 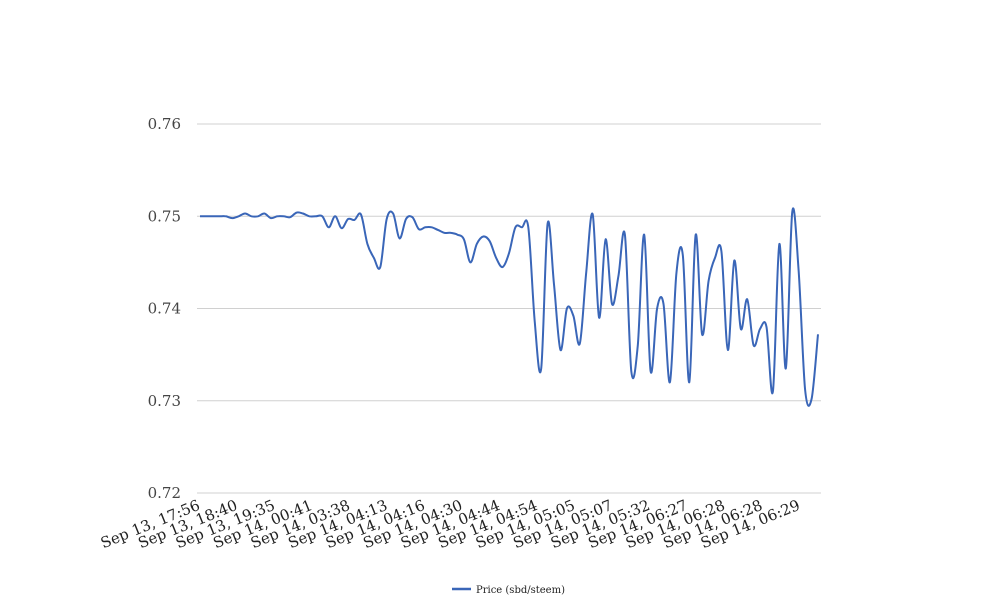 I want to click on y-tick-label: 0.73, so click(x=164, y=401).